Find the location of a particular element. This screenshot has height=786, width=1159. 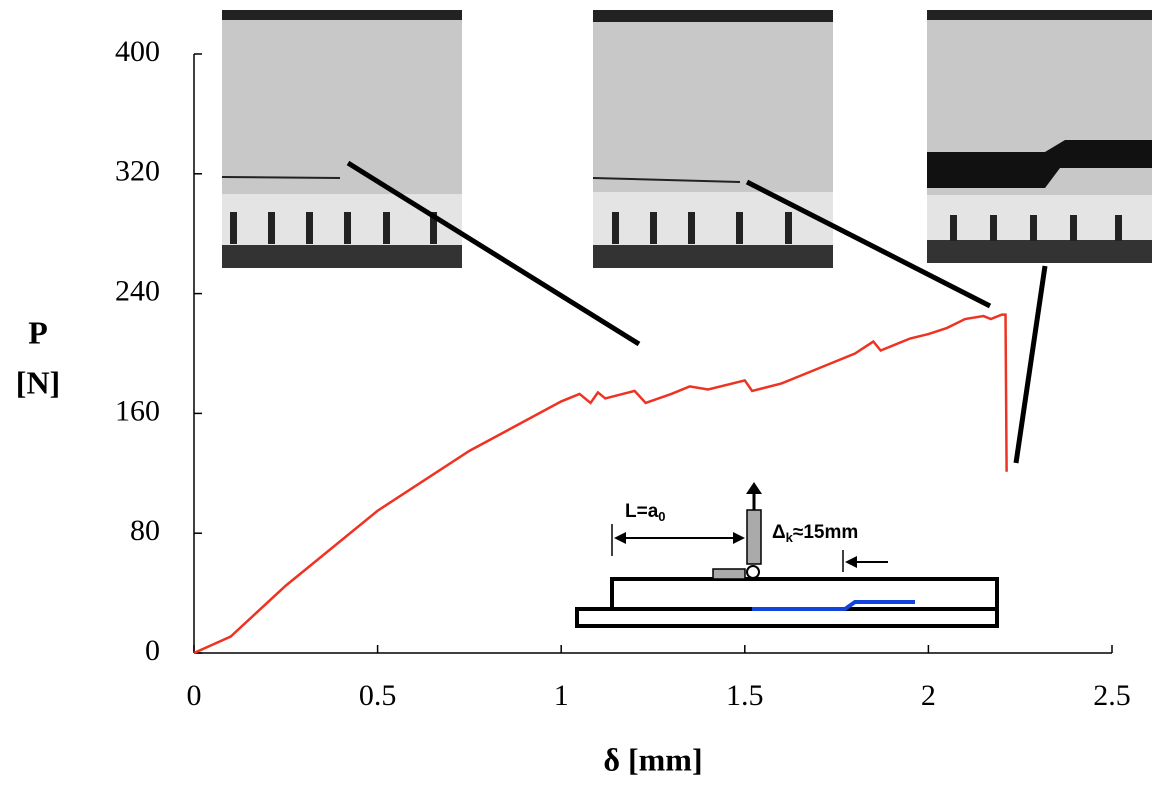

y-tick-label: 320 is located at coordinates (137, 171).